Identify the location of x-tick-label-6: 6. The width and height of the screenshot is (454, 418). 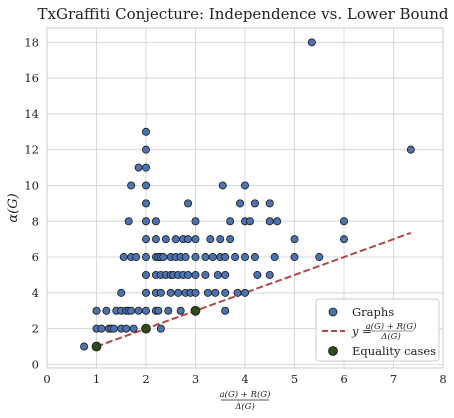
(343, 379).